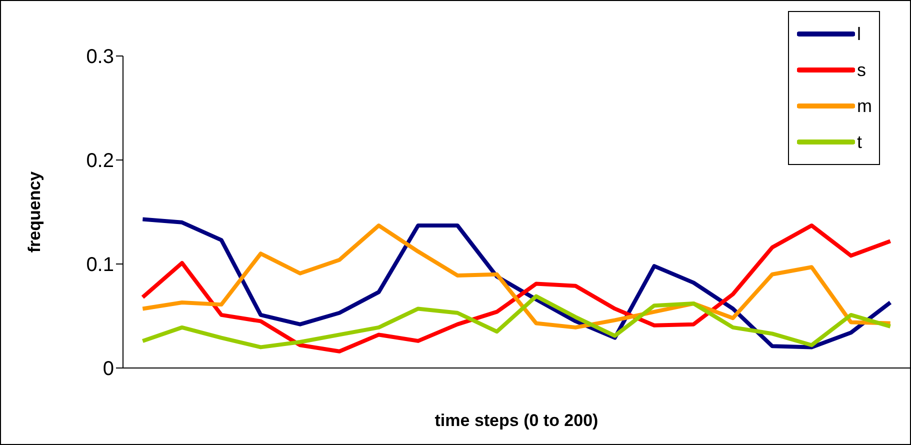  I want to click on legend-label: t, so click(860, 142).